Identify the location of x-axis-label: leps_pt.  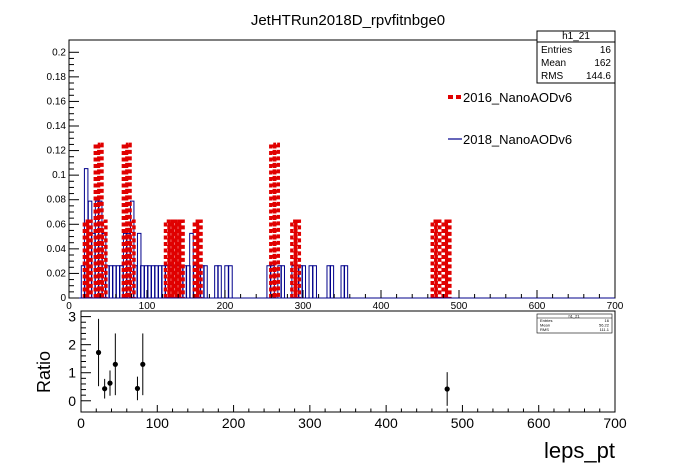
(579, 450).